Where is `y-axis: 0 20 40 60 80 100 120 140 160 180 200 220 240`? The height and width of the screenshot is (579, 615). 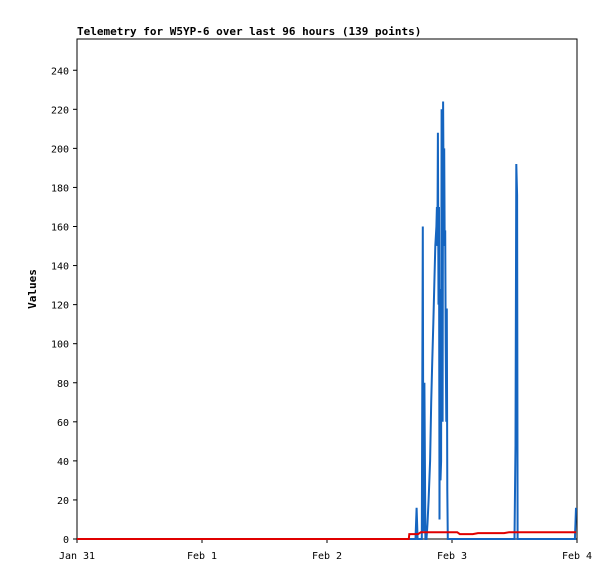 y-axis: 0 20 40 60 80 100 120 140 160 180 200 220 240 is located at coordinates (64, 306).